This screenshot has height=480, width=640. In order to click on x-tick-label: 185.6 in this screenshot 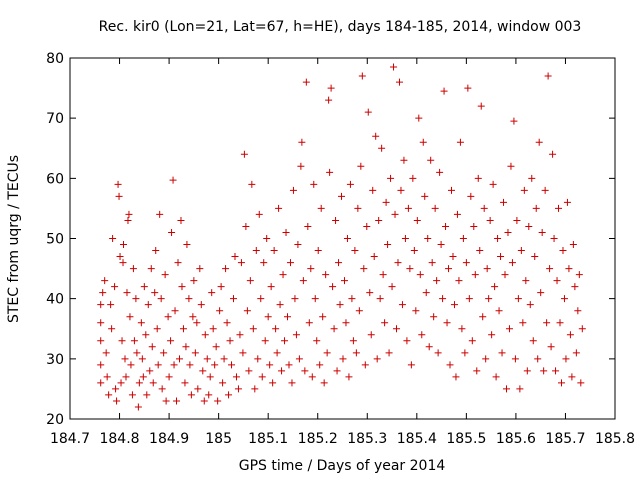, I will do `click(516, 439)`.